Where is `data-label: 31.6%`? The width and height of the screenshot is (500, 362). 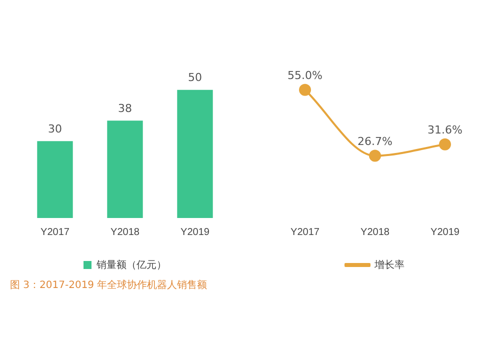 data-label: 31.6% is located at coordinates (445, 130).